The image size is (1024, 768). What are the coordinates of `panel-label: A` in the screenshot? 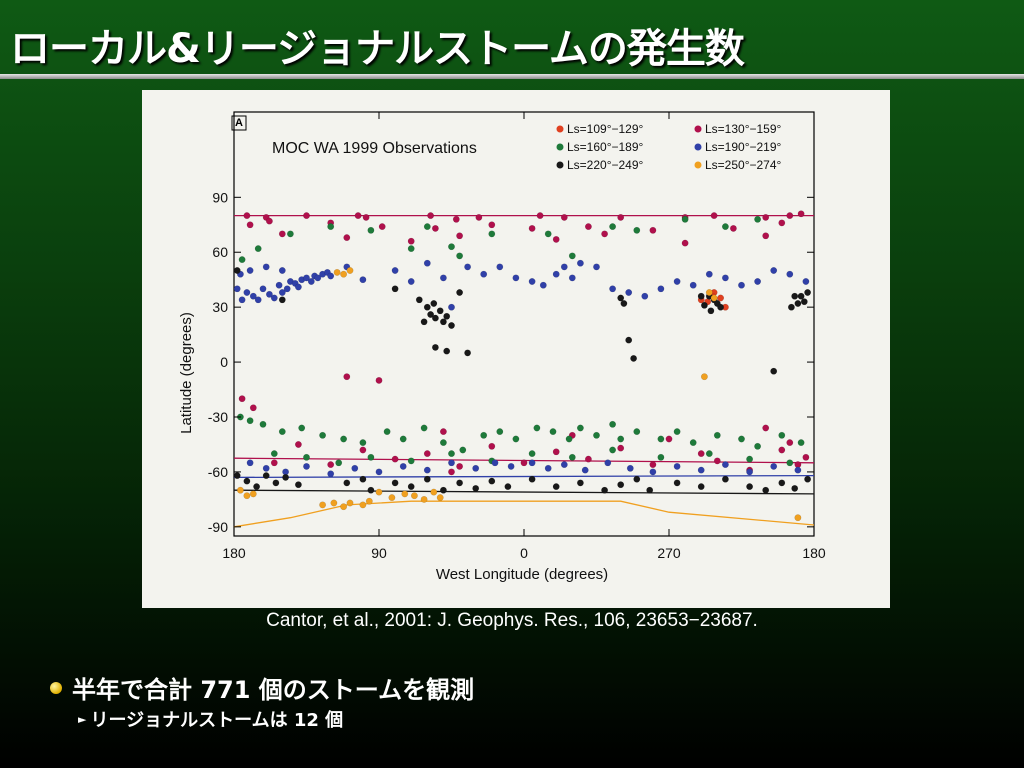 It's located at (239, 123).